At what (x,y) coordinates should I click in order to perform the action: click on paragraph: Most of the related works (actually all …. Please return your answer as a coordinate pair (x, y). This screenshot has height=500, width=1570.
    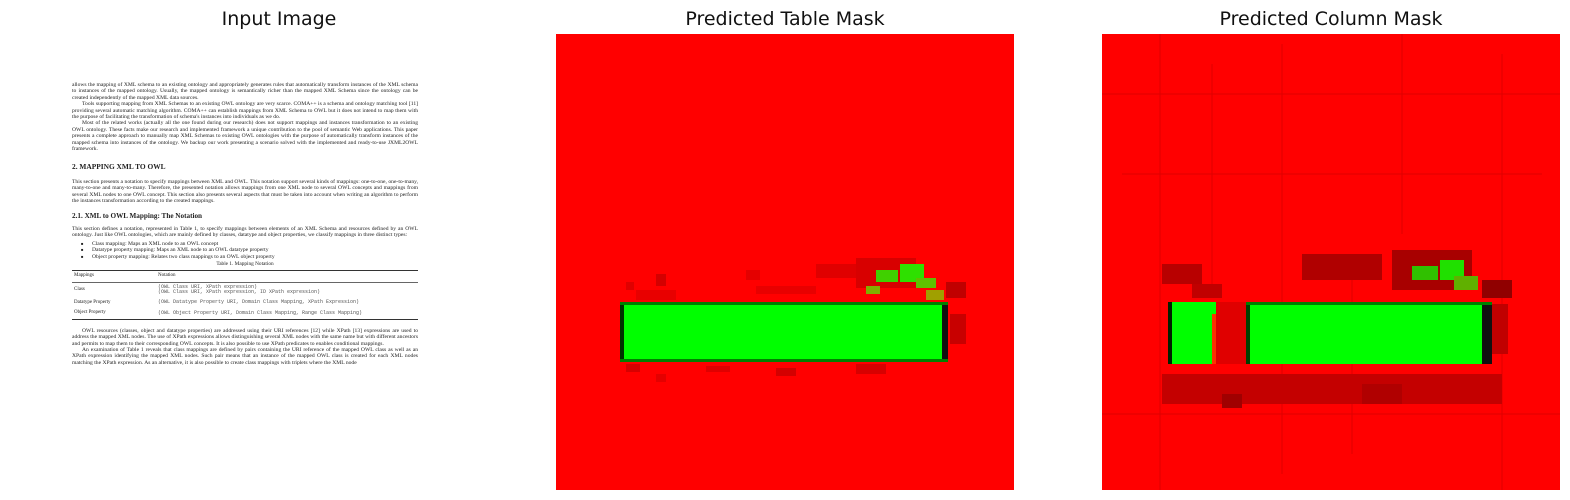
    Looking at the image, I should click on (245, 136).